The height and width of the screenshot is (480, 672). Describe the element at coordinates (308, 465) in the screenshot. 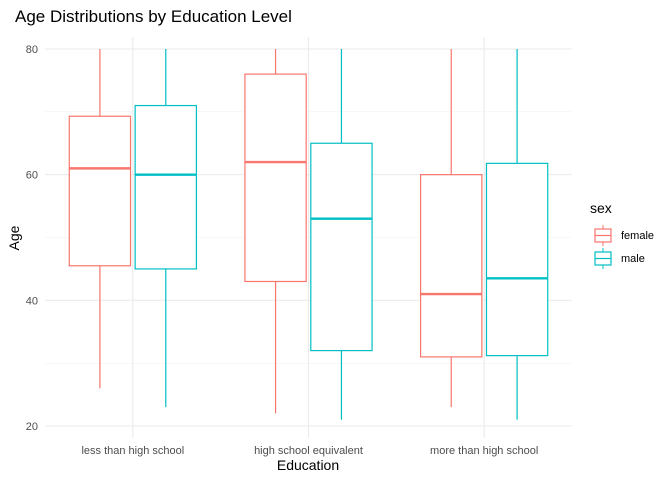

I see `x-axis-title: Education` at that location.